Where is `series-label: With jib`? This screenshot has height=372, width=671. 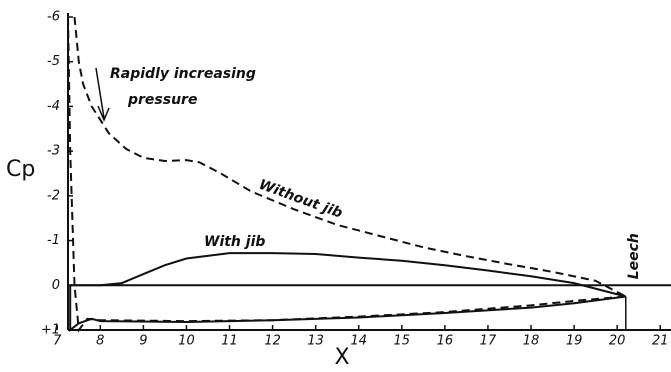
series-label: With jib is located at coordinates (234, 242).